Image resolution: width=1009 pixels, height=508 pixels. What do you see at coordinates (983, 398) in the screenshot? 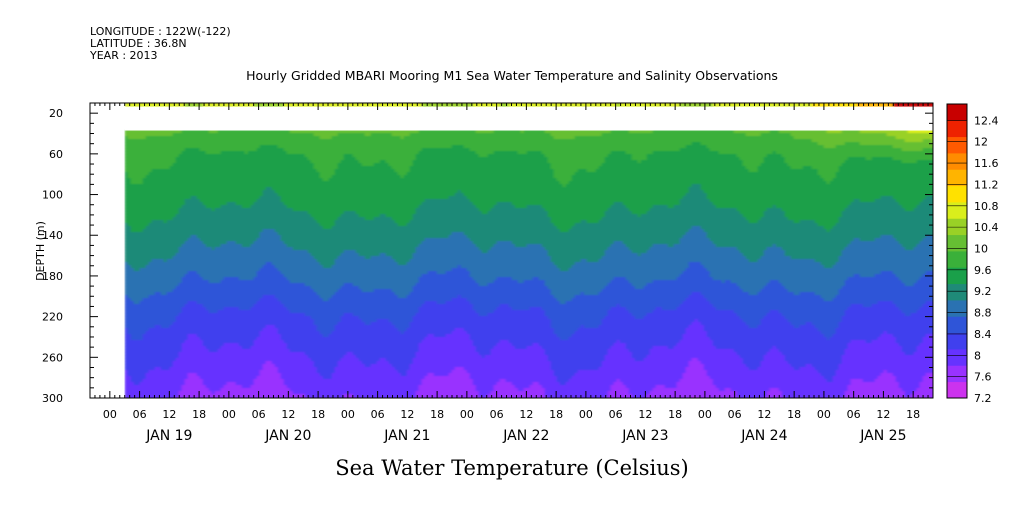
I see `colorbar-label: 7.2` at bounding box center [983, 398].